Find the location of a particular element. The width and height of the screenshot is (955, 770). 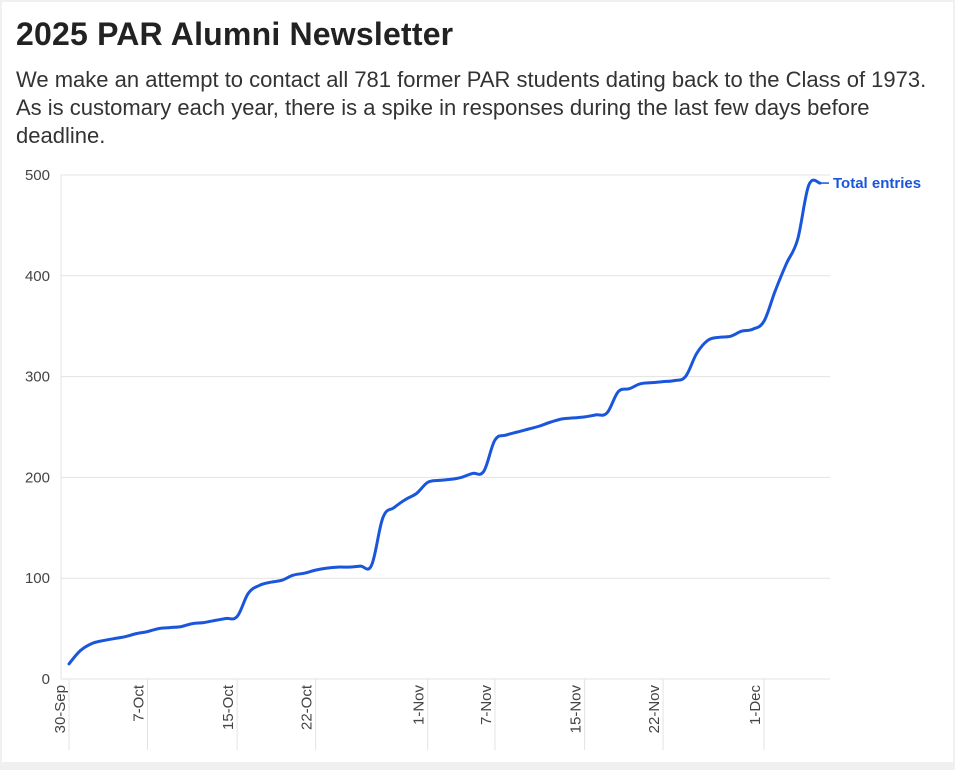

x-tick-label: 30-Sep is located at coordinates (60, 709).